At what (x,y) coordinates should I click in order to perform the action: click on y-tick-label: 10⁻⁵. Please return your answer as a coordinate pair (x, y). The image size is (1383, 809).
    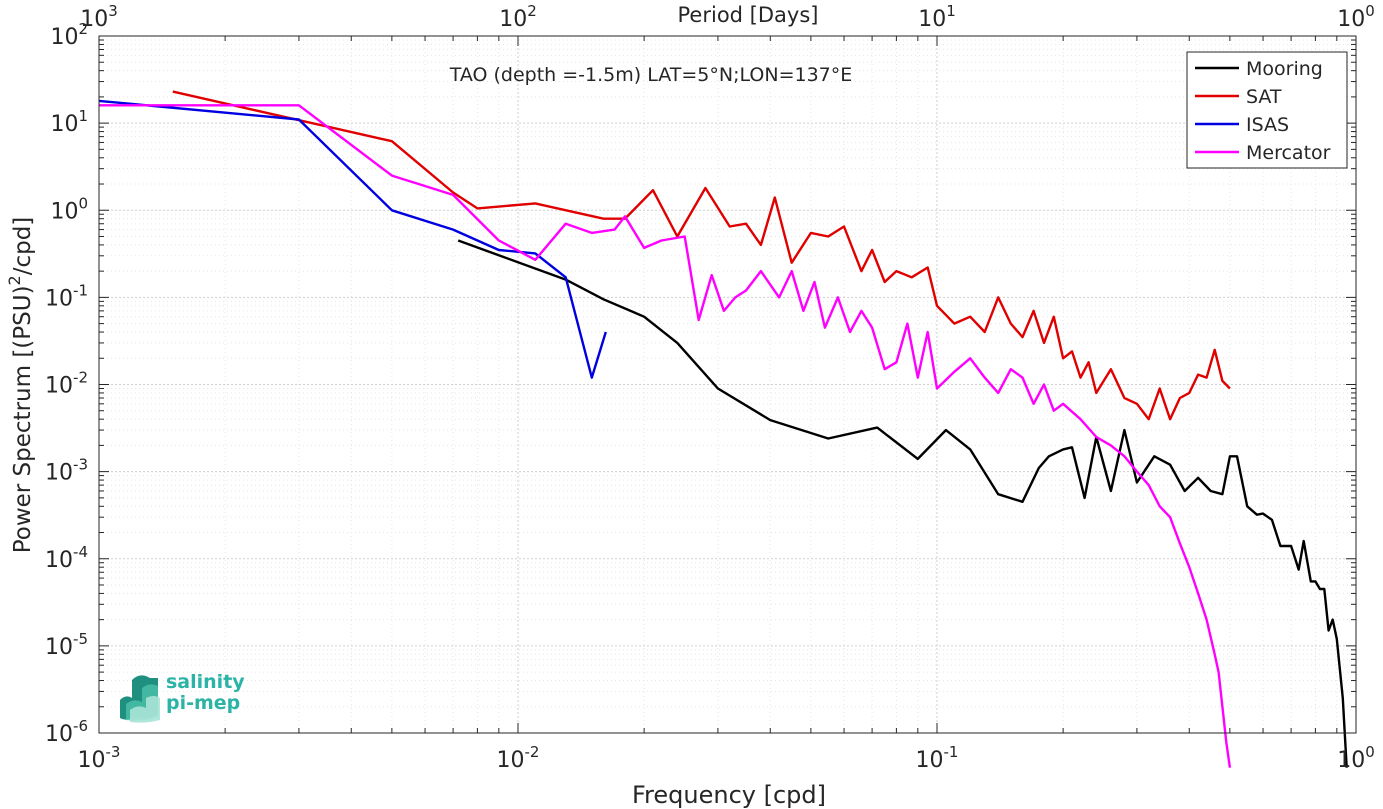
    Looking at the image, I should click on (66, 645).